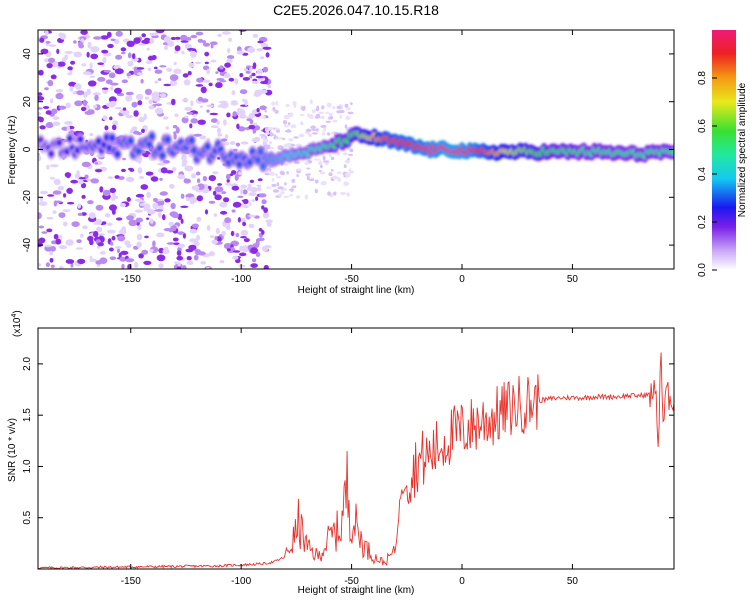  Describe the element at coordinates (27, 102) in the screenshot. I see `y-tick-label: 20` at that location.